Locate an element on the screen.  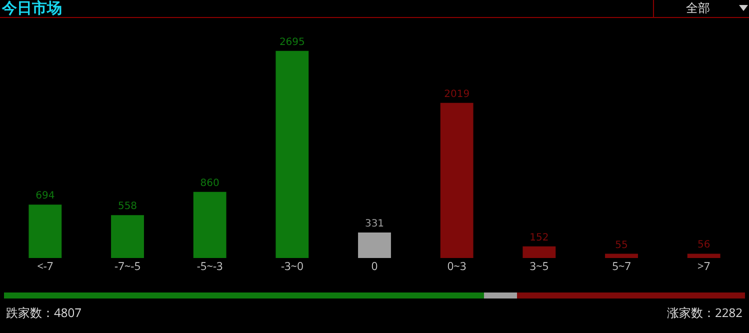
text: 全部 is located at coordinates (698, 8).